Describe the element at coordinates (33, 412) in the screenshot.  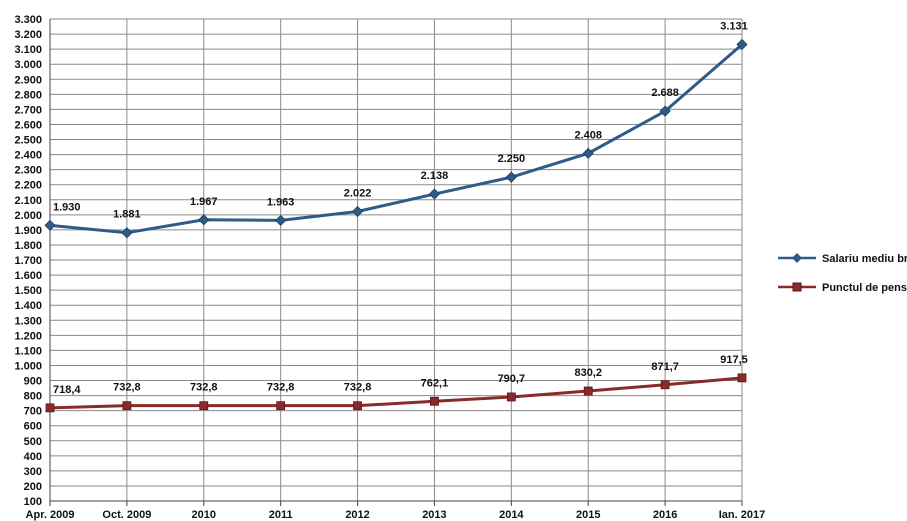
I see `y-tick-label: 700` at that location.